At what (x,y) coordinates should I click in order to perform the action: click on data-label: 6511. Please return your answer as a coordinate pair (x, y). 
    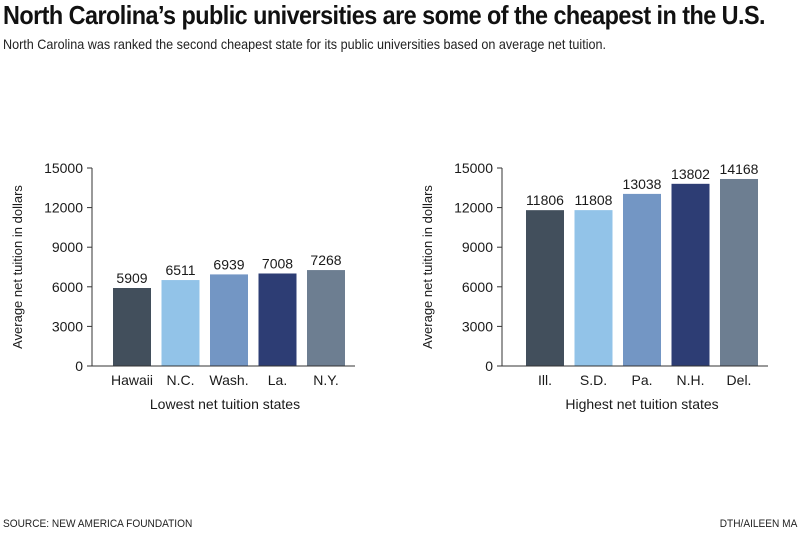
    Looking at the image, I should click on (180, 270).